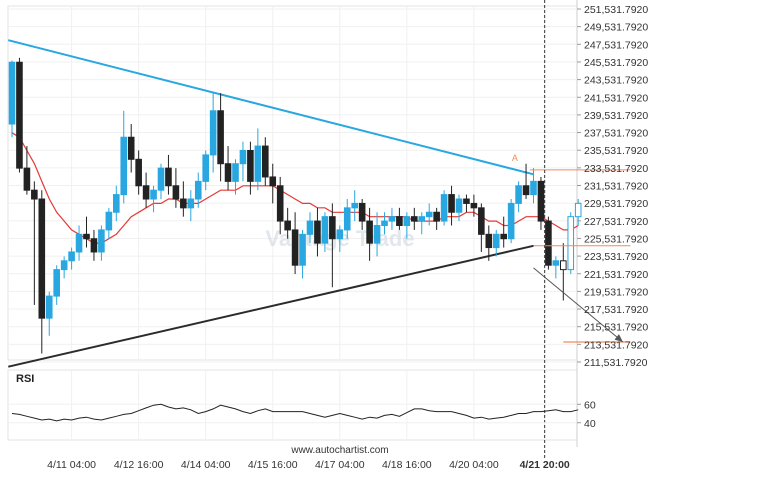 The width and height of the screenshot is (760, 480). Describe the element at coordinates (616, 328) in the screenshot. I see `y-tick-label: 215,531.7920` at that location.